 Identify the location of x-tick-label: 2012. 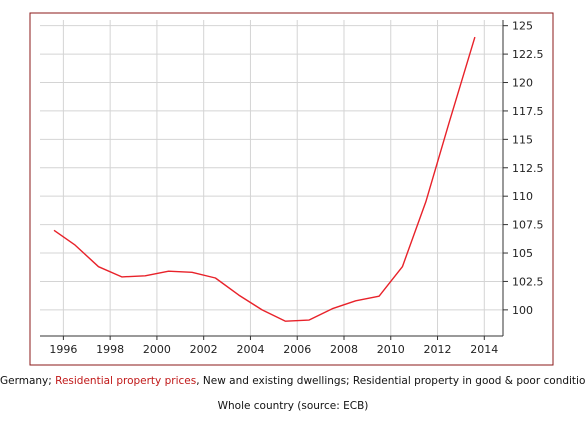
(438, 349).